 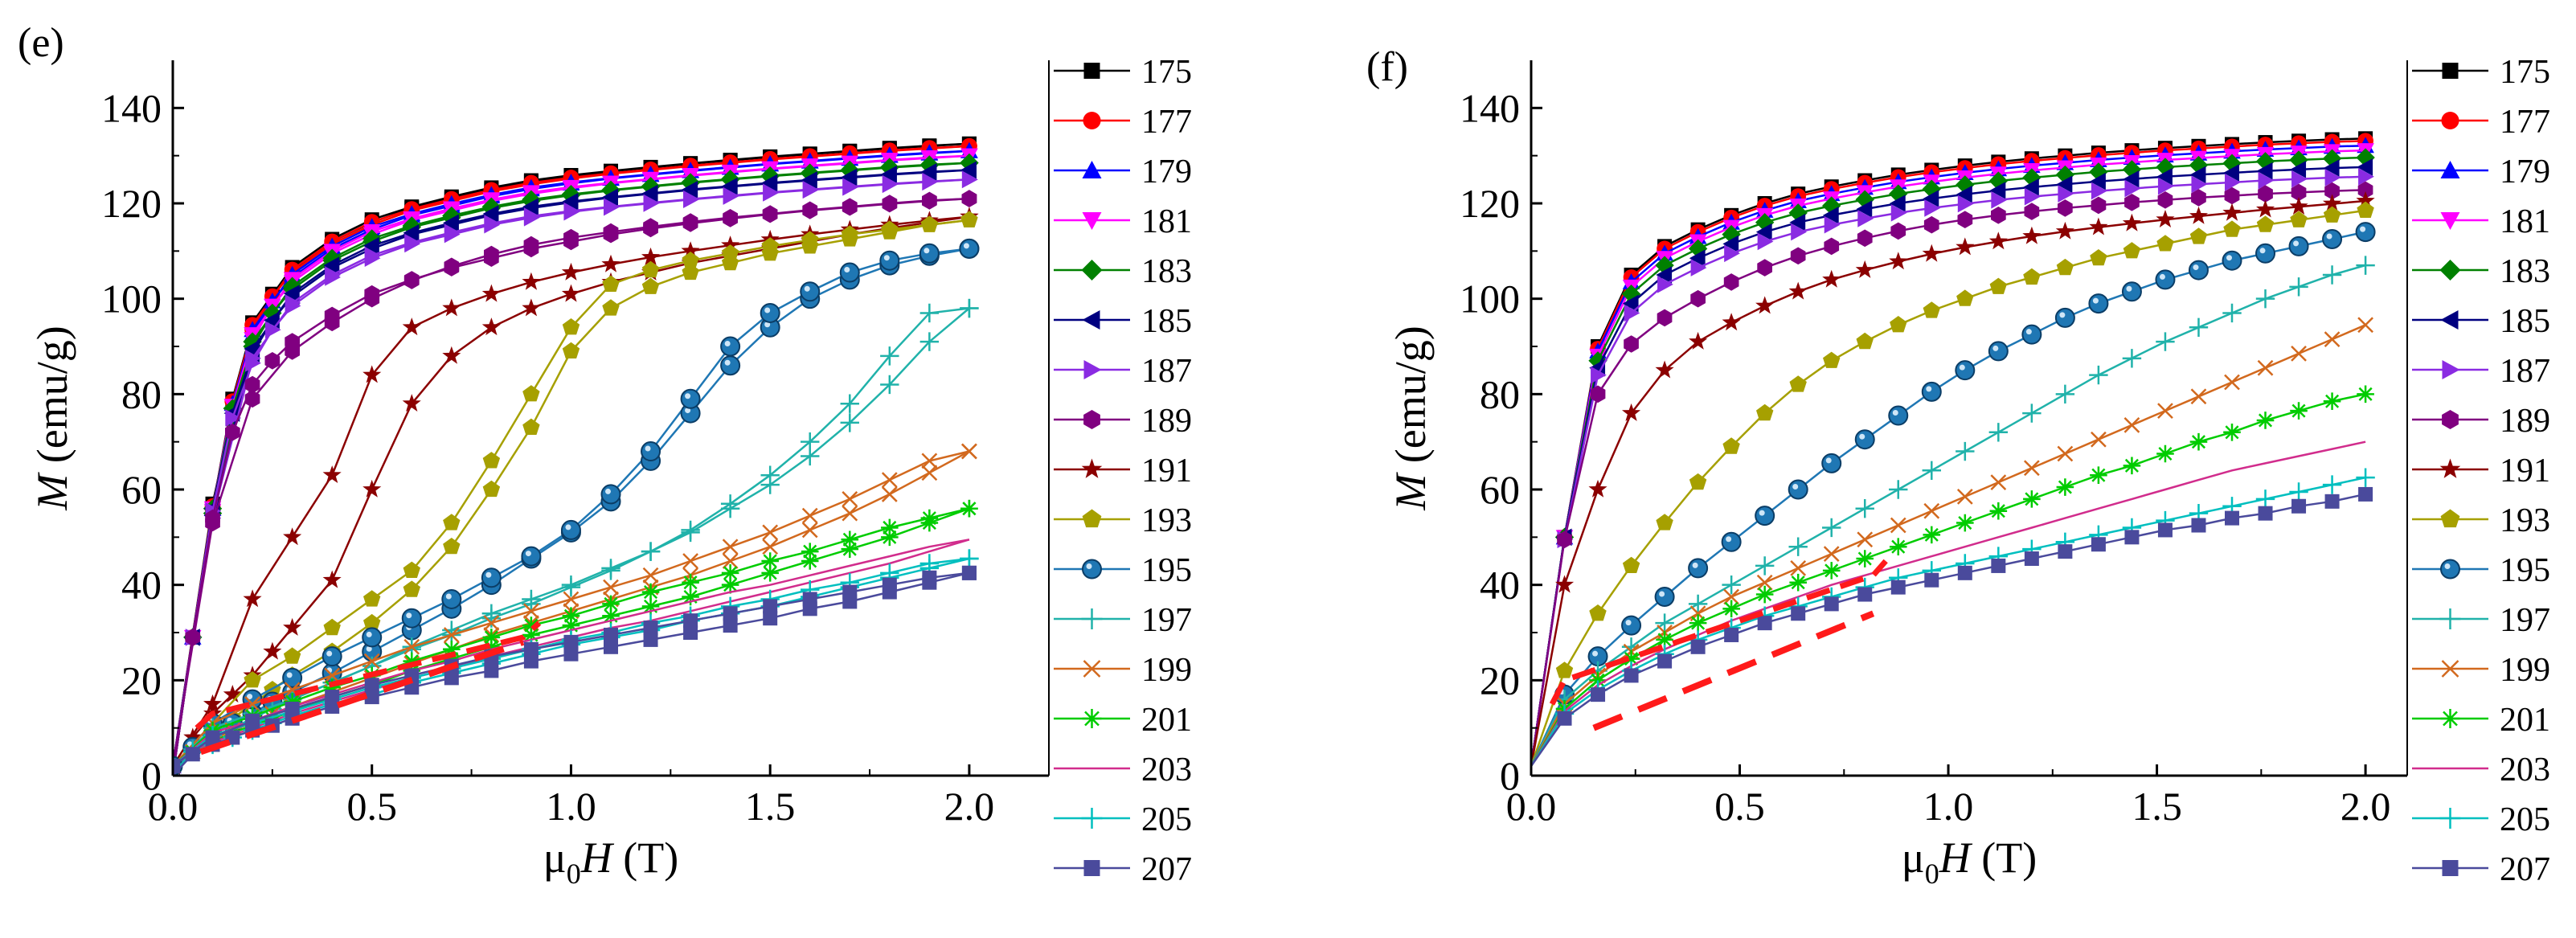 What do you see at coordinates (52, 418) in the screenshot?
I see `y-axis-label: M (emu/g)` at bounding box center [52, 418].